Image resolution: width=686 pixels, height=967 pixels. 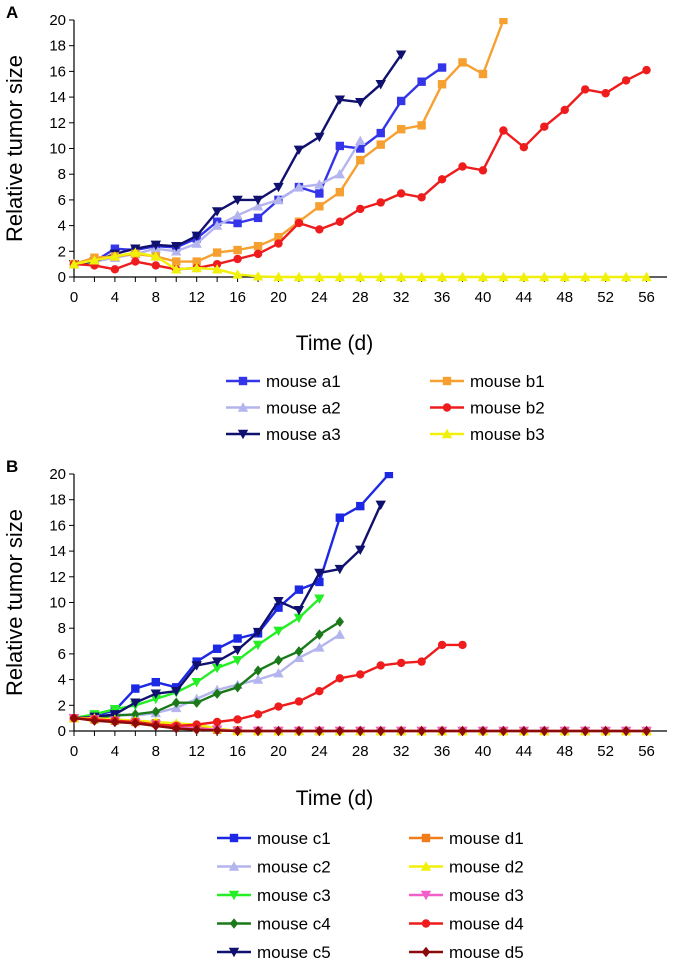 I want to click on x-tick-label: 8, so click(x=156, y=751).